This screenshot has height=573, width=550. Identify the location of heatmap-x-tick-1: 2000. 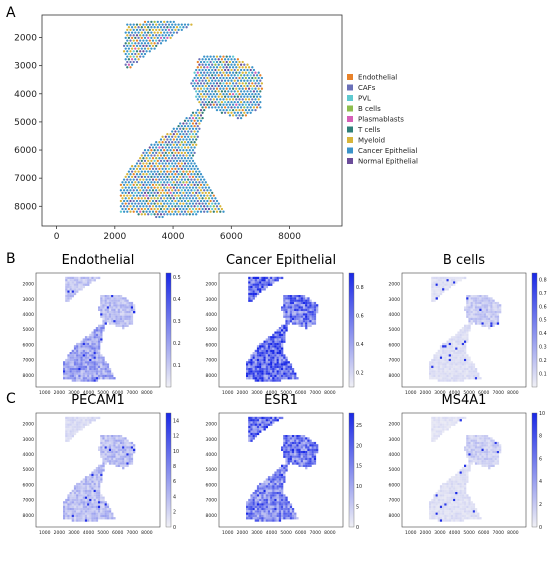
(60, 393).